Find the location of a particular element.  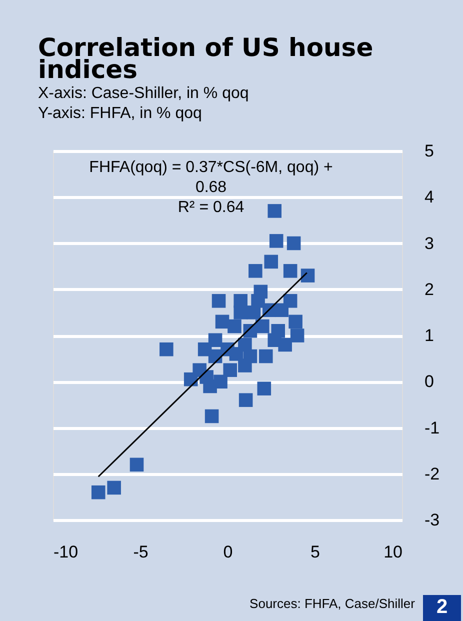

annotation: R² = 0.64 is located at coordinates (211, 207).